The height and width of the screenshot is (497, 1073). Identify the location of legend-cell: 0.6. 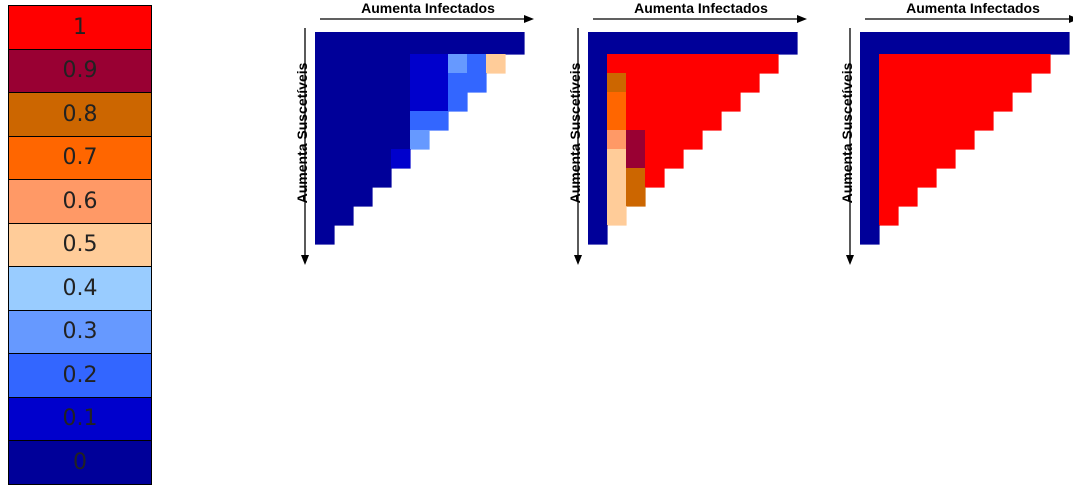
(80, 201).